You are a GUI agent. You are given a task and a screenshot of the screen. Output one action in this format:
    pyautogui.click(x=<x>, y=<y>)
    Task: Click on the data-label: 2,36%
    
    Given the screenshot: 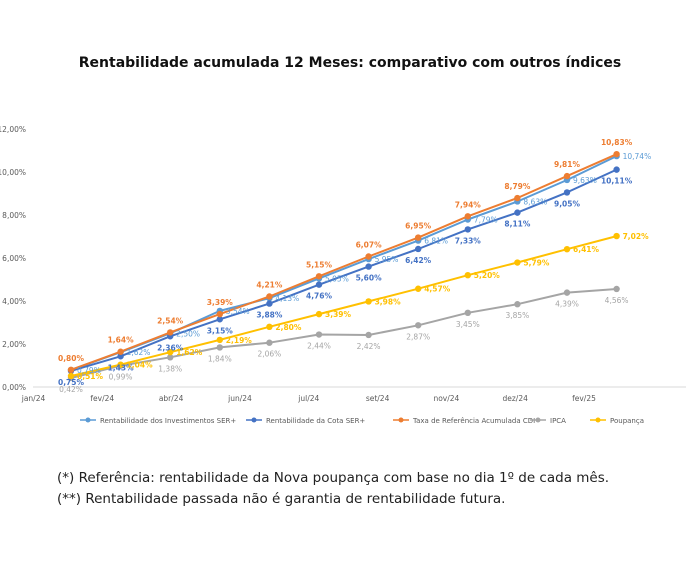 What is the action you would take?
    pyautogui.click(x=170, y=347)
    